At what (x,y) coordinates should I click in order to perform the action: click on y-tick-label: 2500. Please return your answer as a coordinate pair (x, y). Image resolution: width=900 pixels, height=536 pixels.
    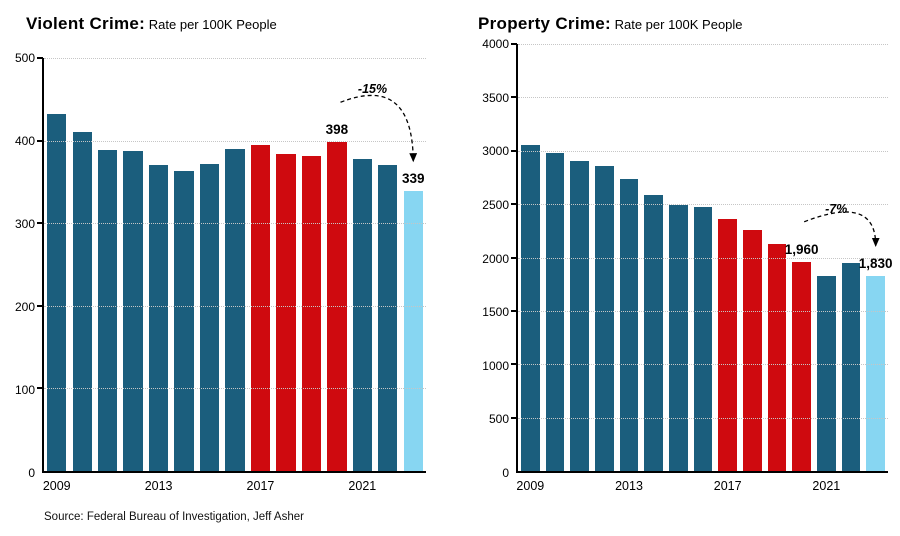
    Looking at the image, I should click on (495, 204).